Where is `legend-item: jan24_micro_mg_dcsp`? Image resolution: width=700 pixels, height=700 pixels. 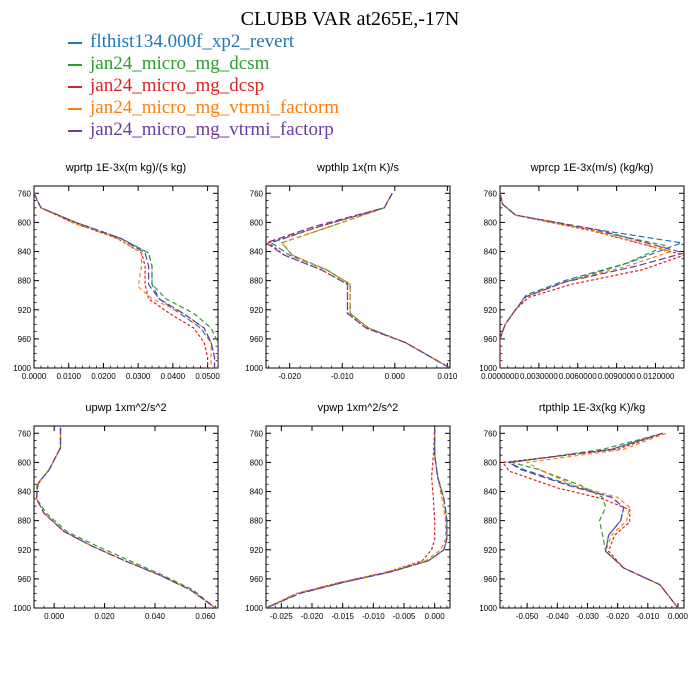
legend-item: jan24_micro_mg_dcsp is located at coordinates (203, 86).